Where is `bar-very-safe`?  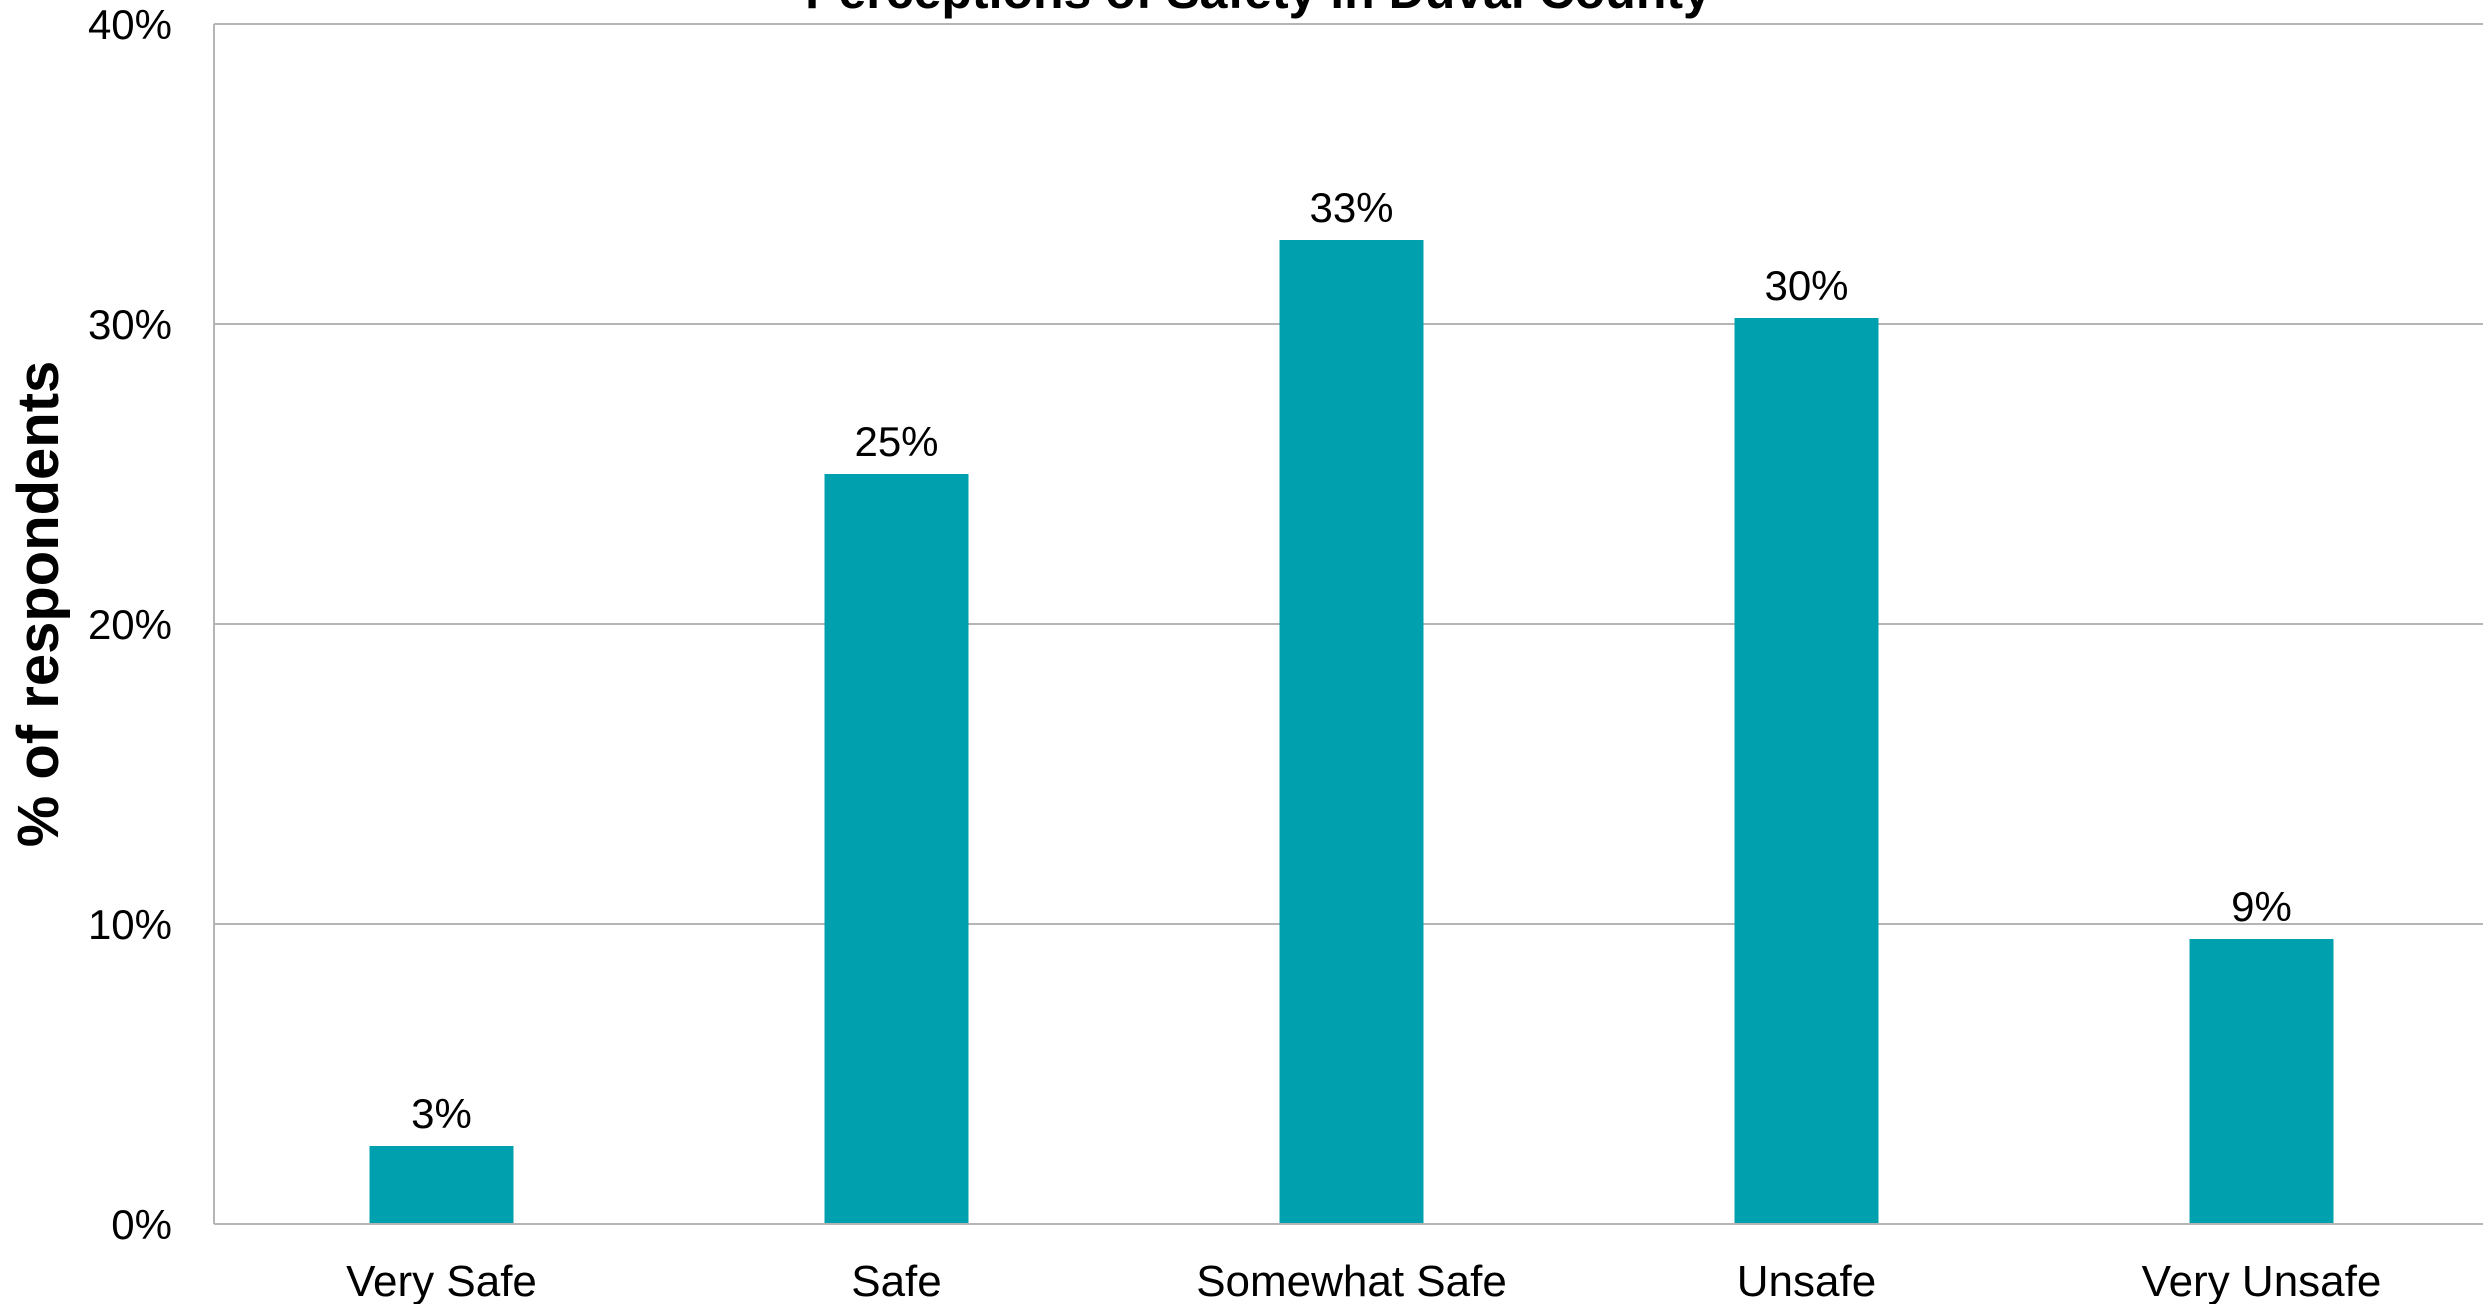 bar-very-safe is located at coordinates (441, 1185).